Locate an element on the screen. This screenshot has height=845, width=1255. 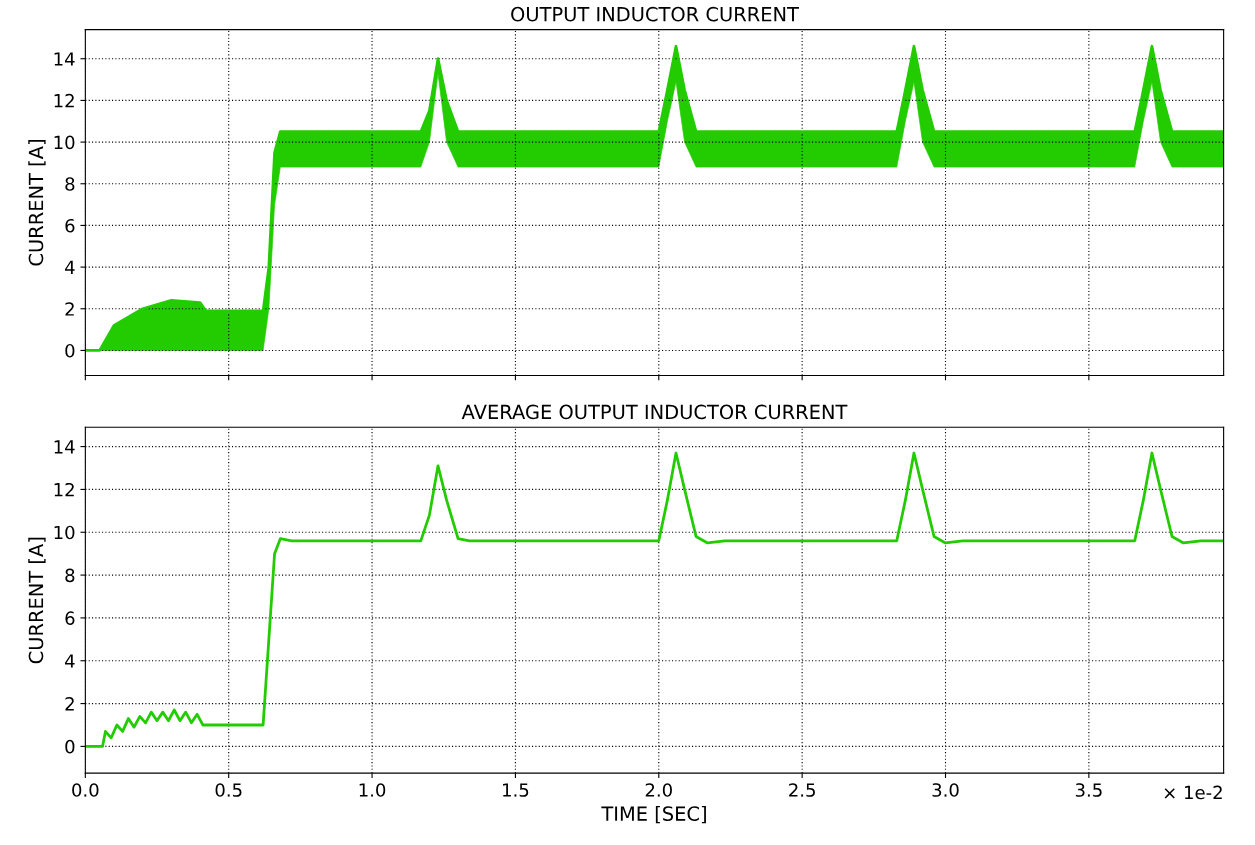
x-tick-label: 3.5 is located at coordinates (1088, 790).